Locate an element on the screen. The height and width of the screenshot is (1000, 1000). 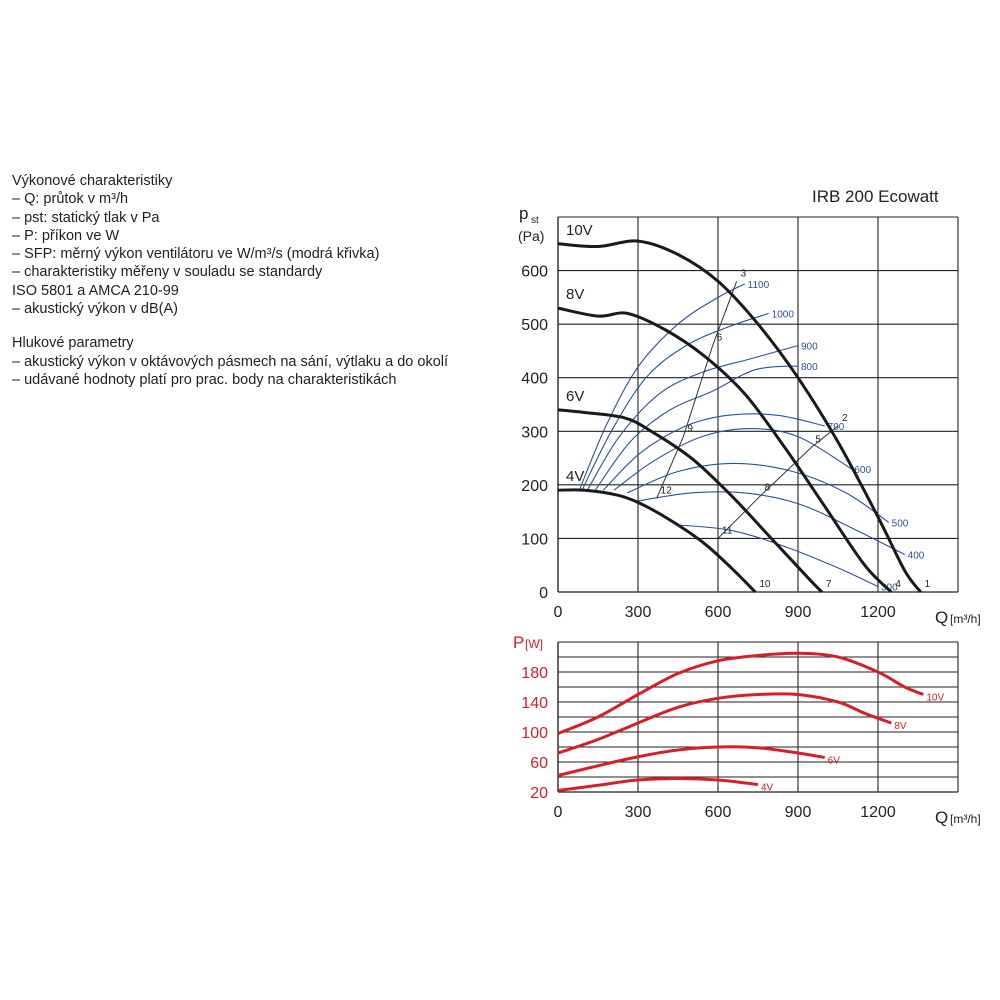
operating-point-5: 5 is located at coordinates (818, 439).